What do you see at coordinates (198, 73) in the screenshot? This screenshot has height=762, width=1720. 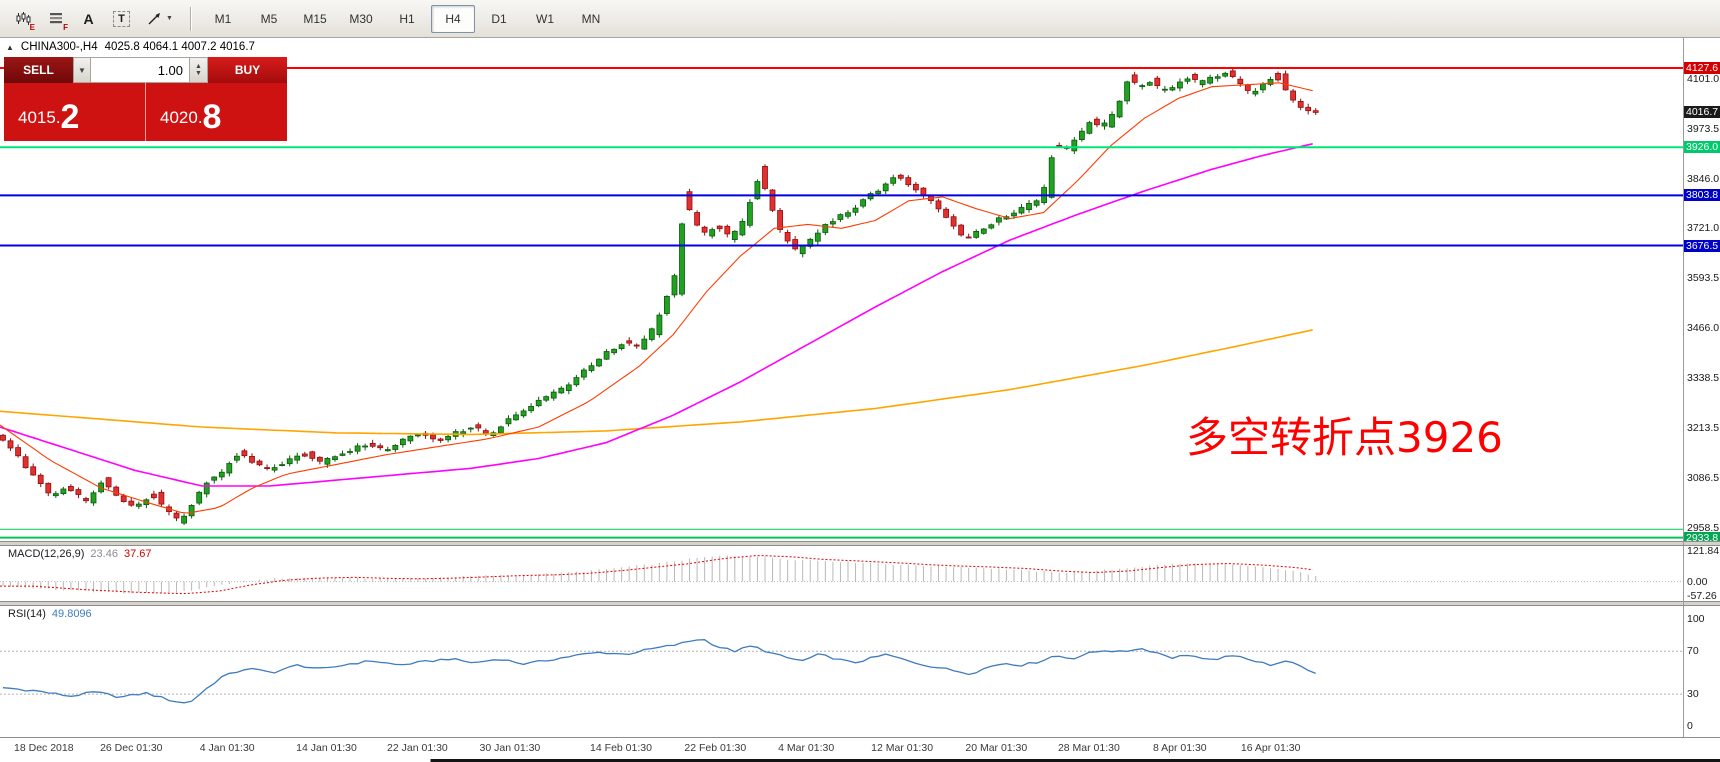 I see `spinner-down-icon: ▼` at bounding box center [198, 73].